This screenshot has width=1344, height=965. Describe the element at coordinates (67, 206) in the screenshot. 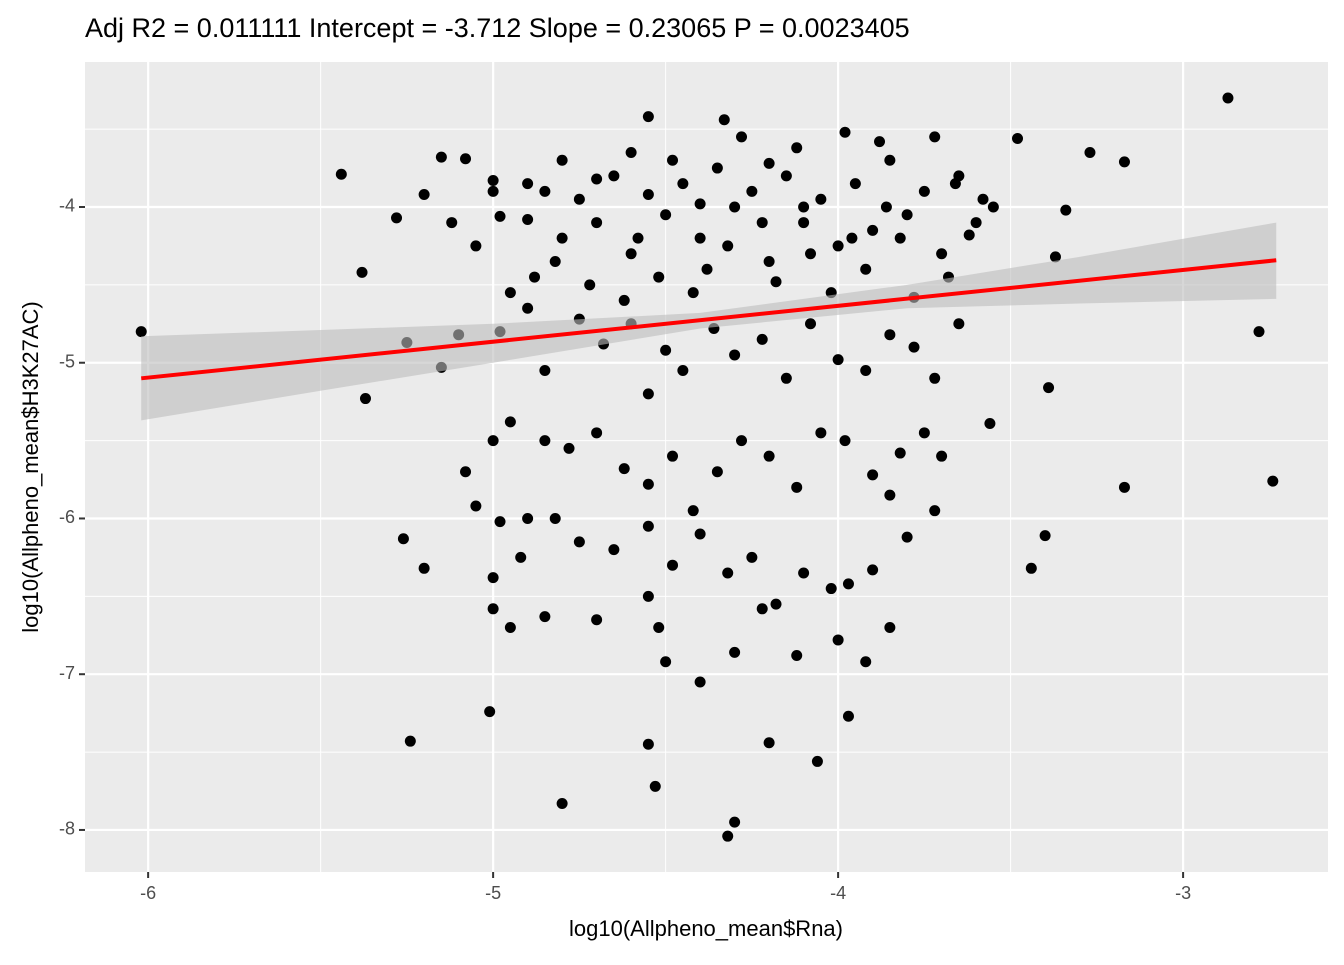

I see `y-tick-label: -4` at that location.